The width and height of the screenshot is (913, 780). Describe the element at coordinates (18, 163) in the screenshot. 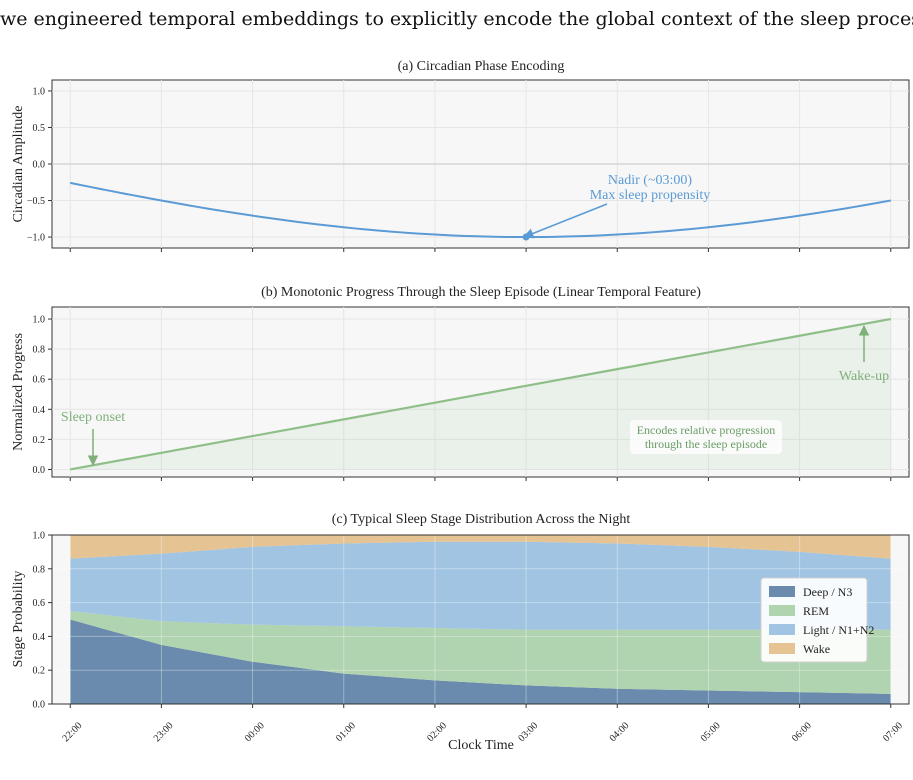

I see `panel-a-ylabel: Circadian Amplitude` at that location.